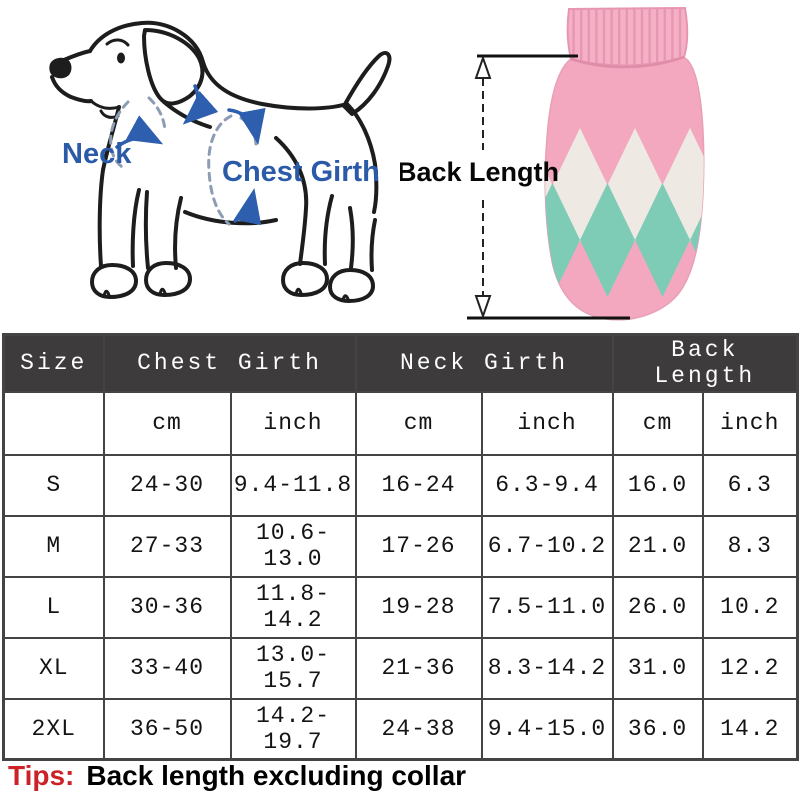  I want to click on unit-back-cm: cm, so click(657, 423).